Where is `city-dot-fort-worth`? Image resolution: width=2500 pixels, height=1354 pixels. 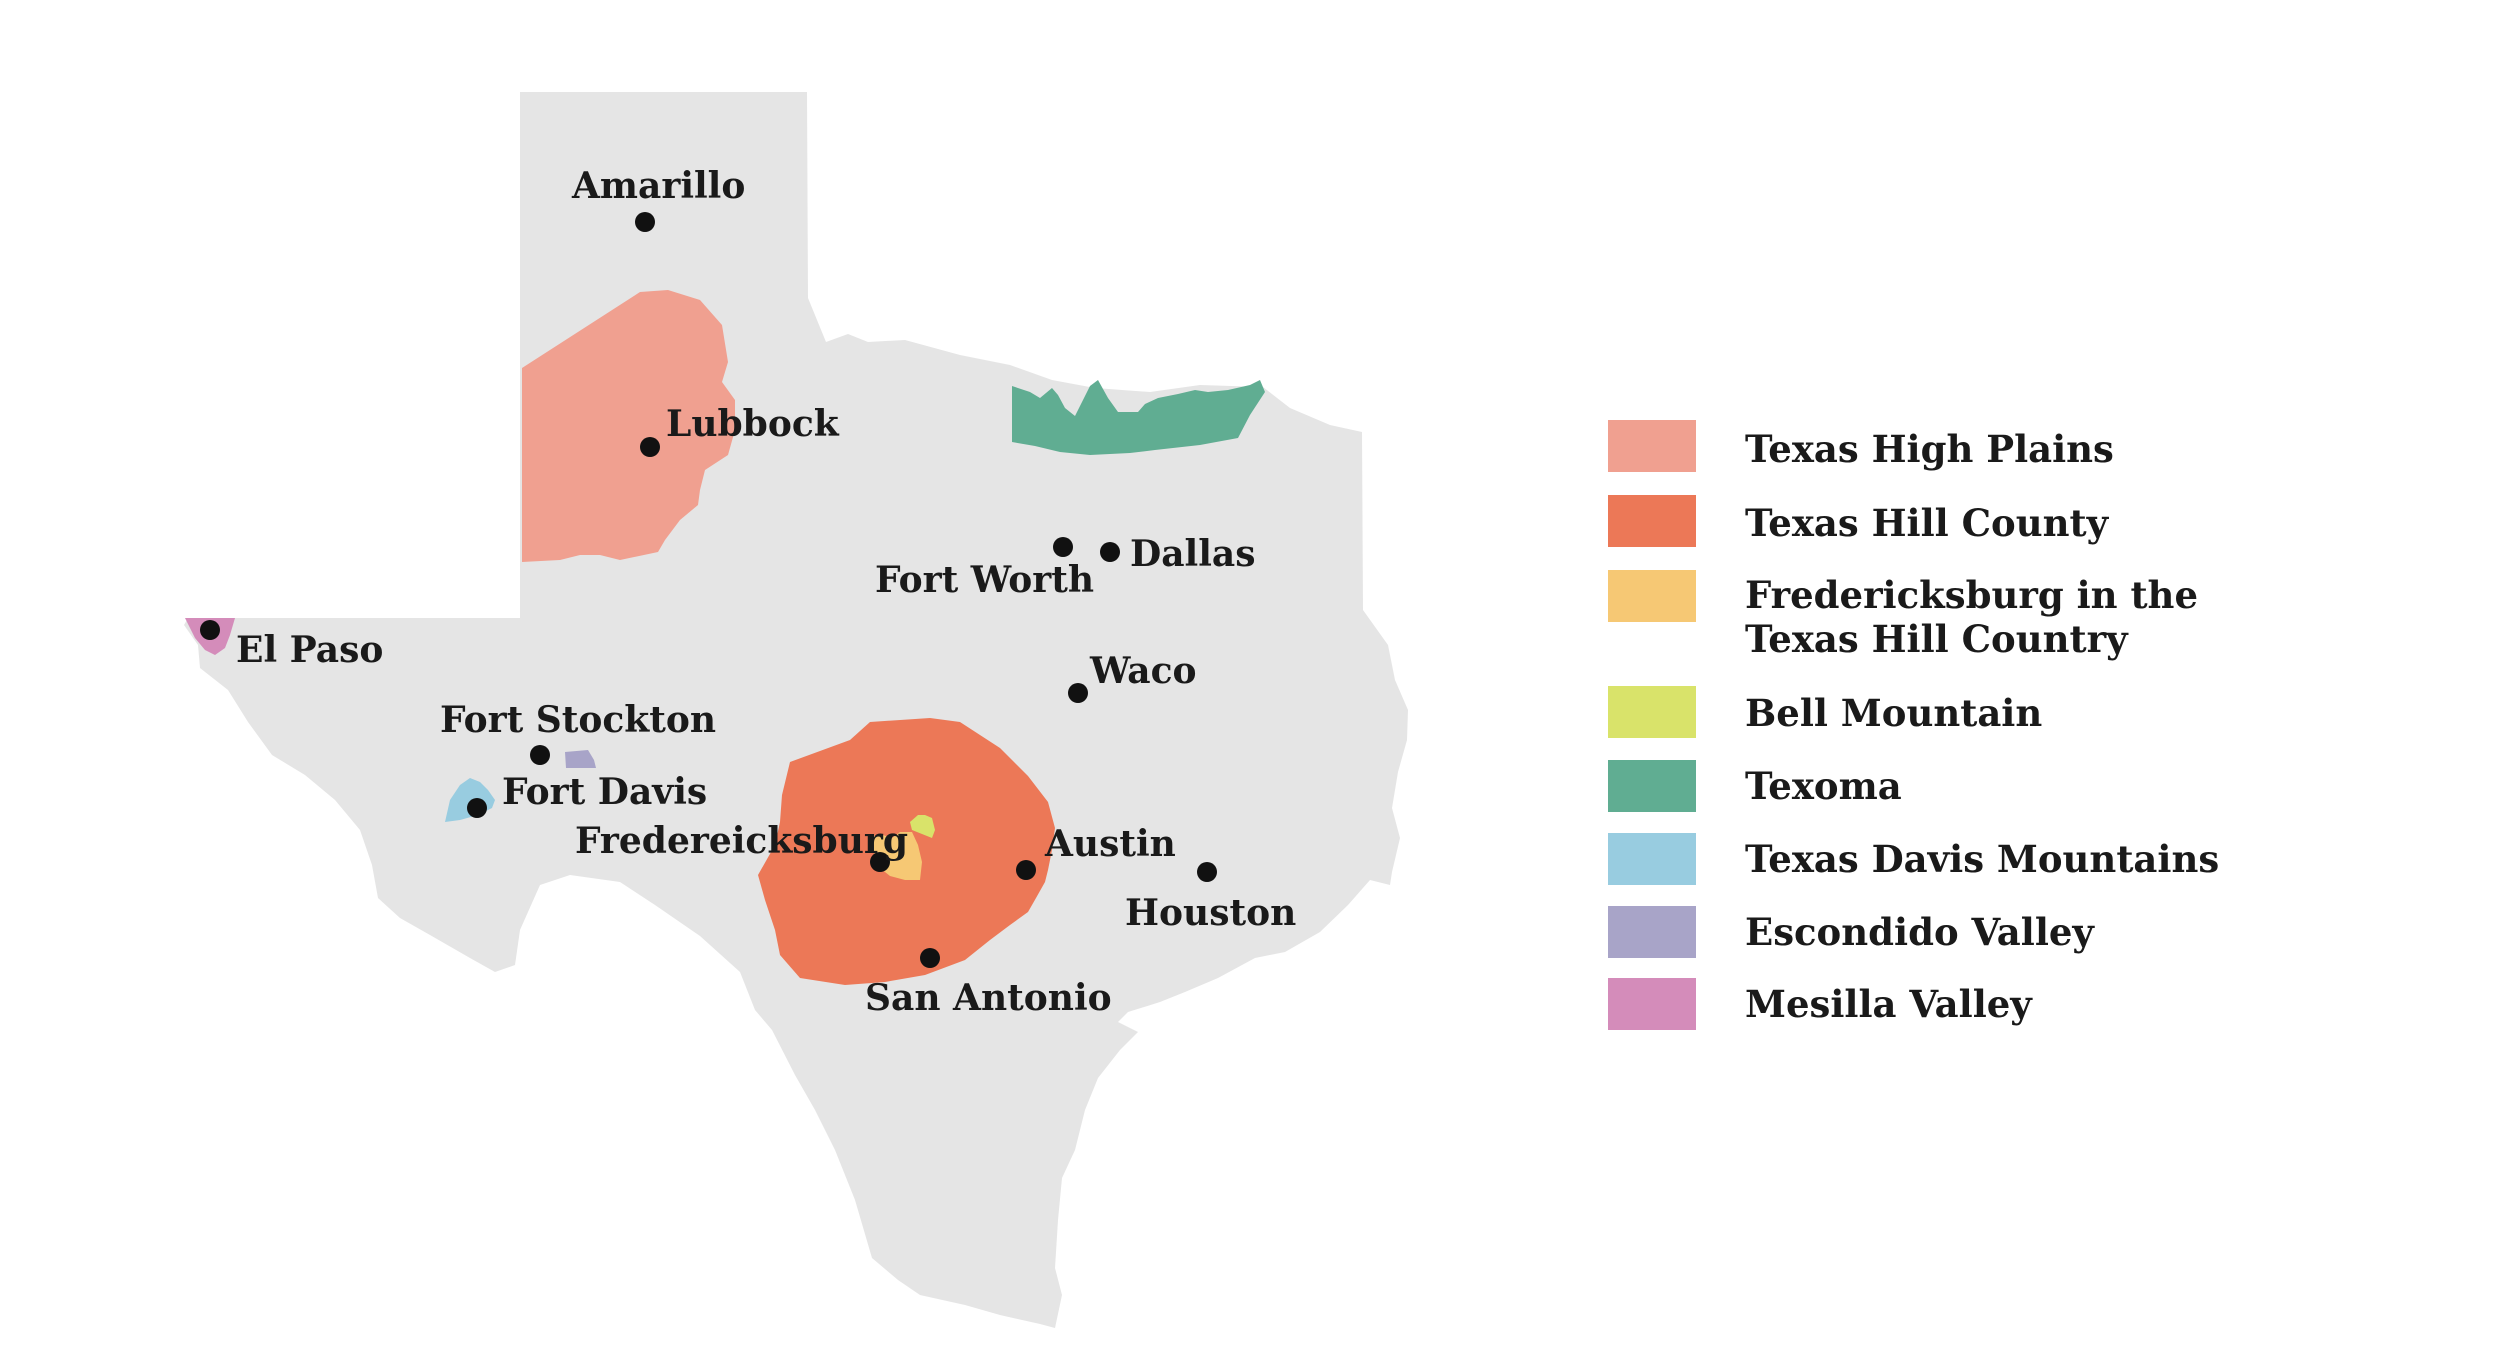 city-dot-fort-worth is located at coordinates (1063, 547).